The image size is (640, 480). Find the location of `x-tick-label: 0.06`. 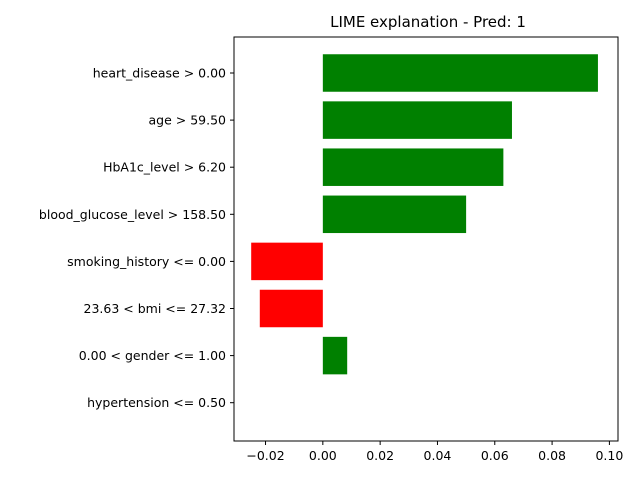

x-tick-label: 0.06 is located at coordinates (495, 455).